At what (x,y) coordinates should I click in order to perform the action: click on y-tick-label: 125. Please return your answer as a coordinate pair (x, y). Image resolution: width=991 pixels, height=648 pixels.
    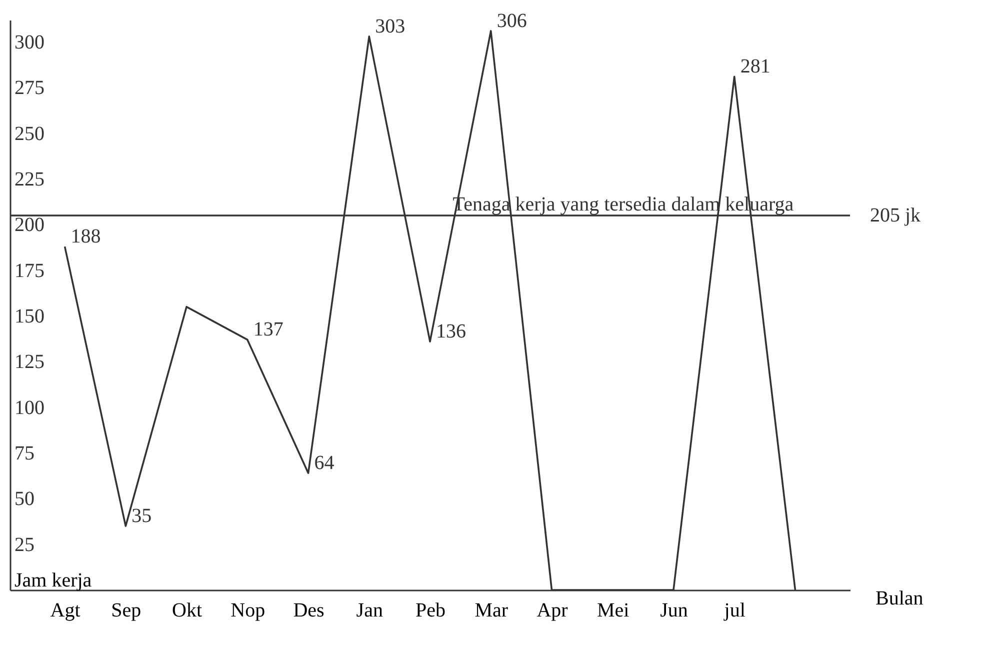
    Looking at the image, I should click on (29, 362).